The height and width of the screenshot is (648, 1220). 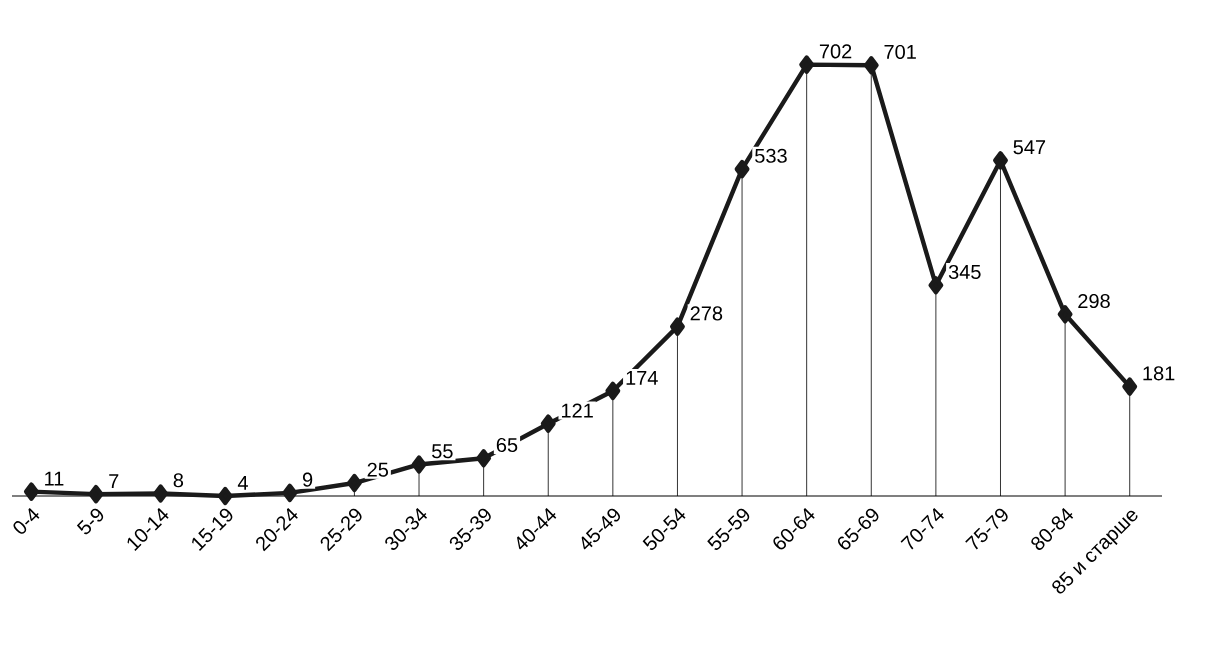 What do you see at coordinates (242, 483) in the screenshot?
I see `data-label: 4` at bounding box center [242, 483].